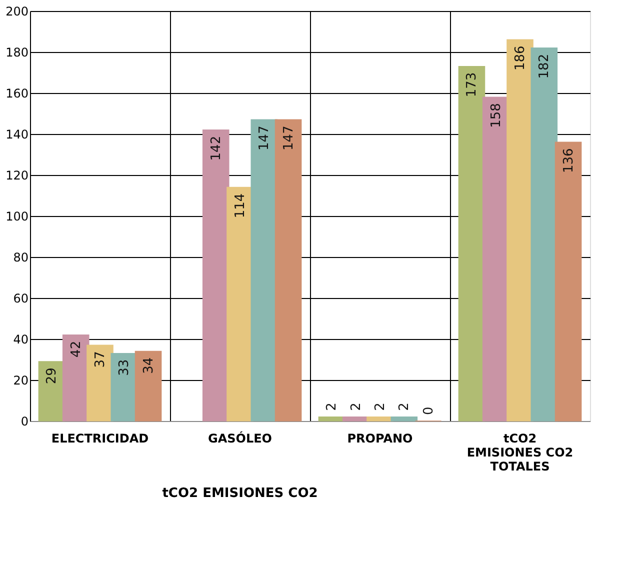 This screenshot has width=641, height=563. Describe the element at coordinates (20, 381) in the screenshot. I see `y-tick-label: 20` at that location.